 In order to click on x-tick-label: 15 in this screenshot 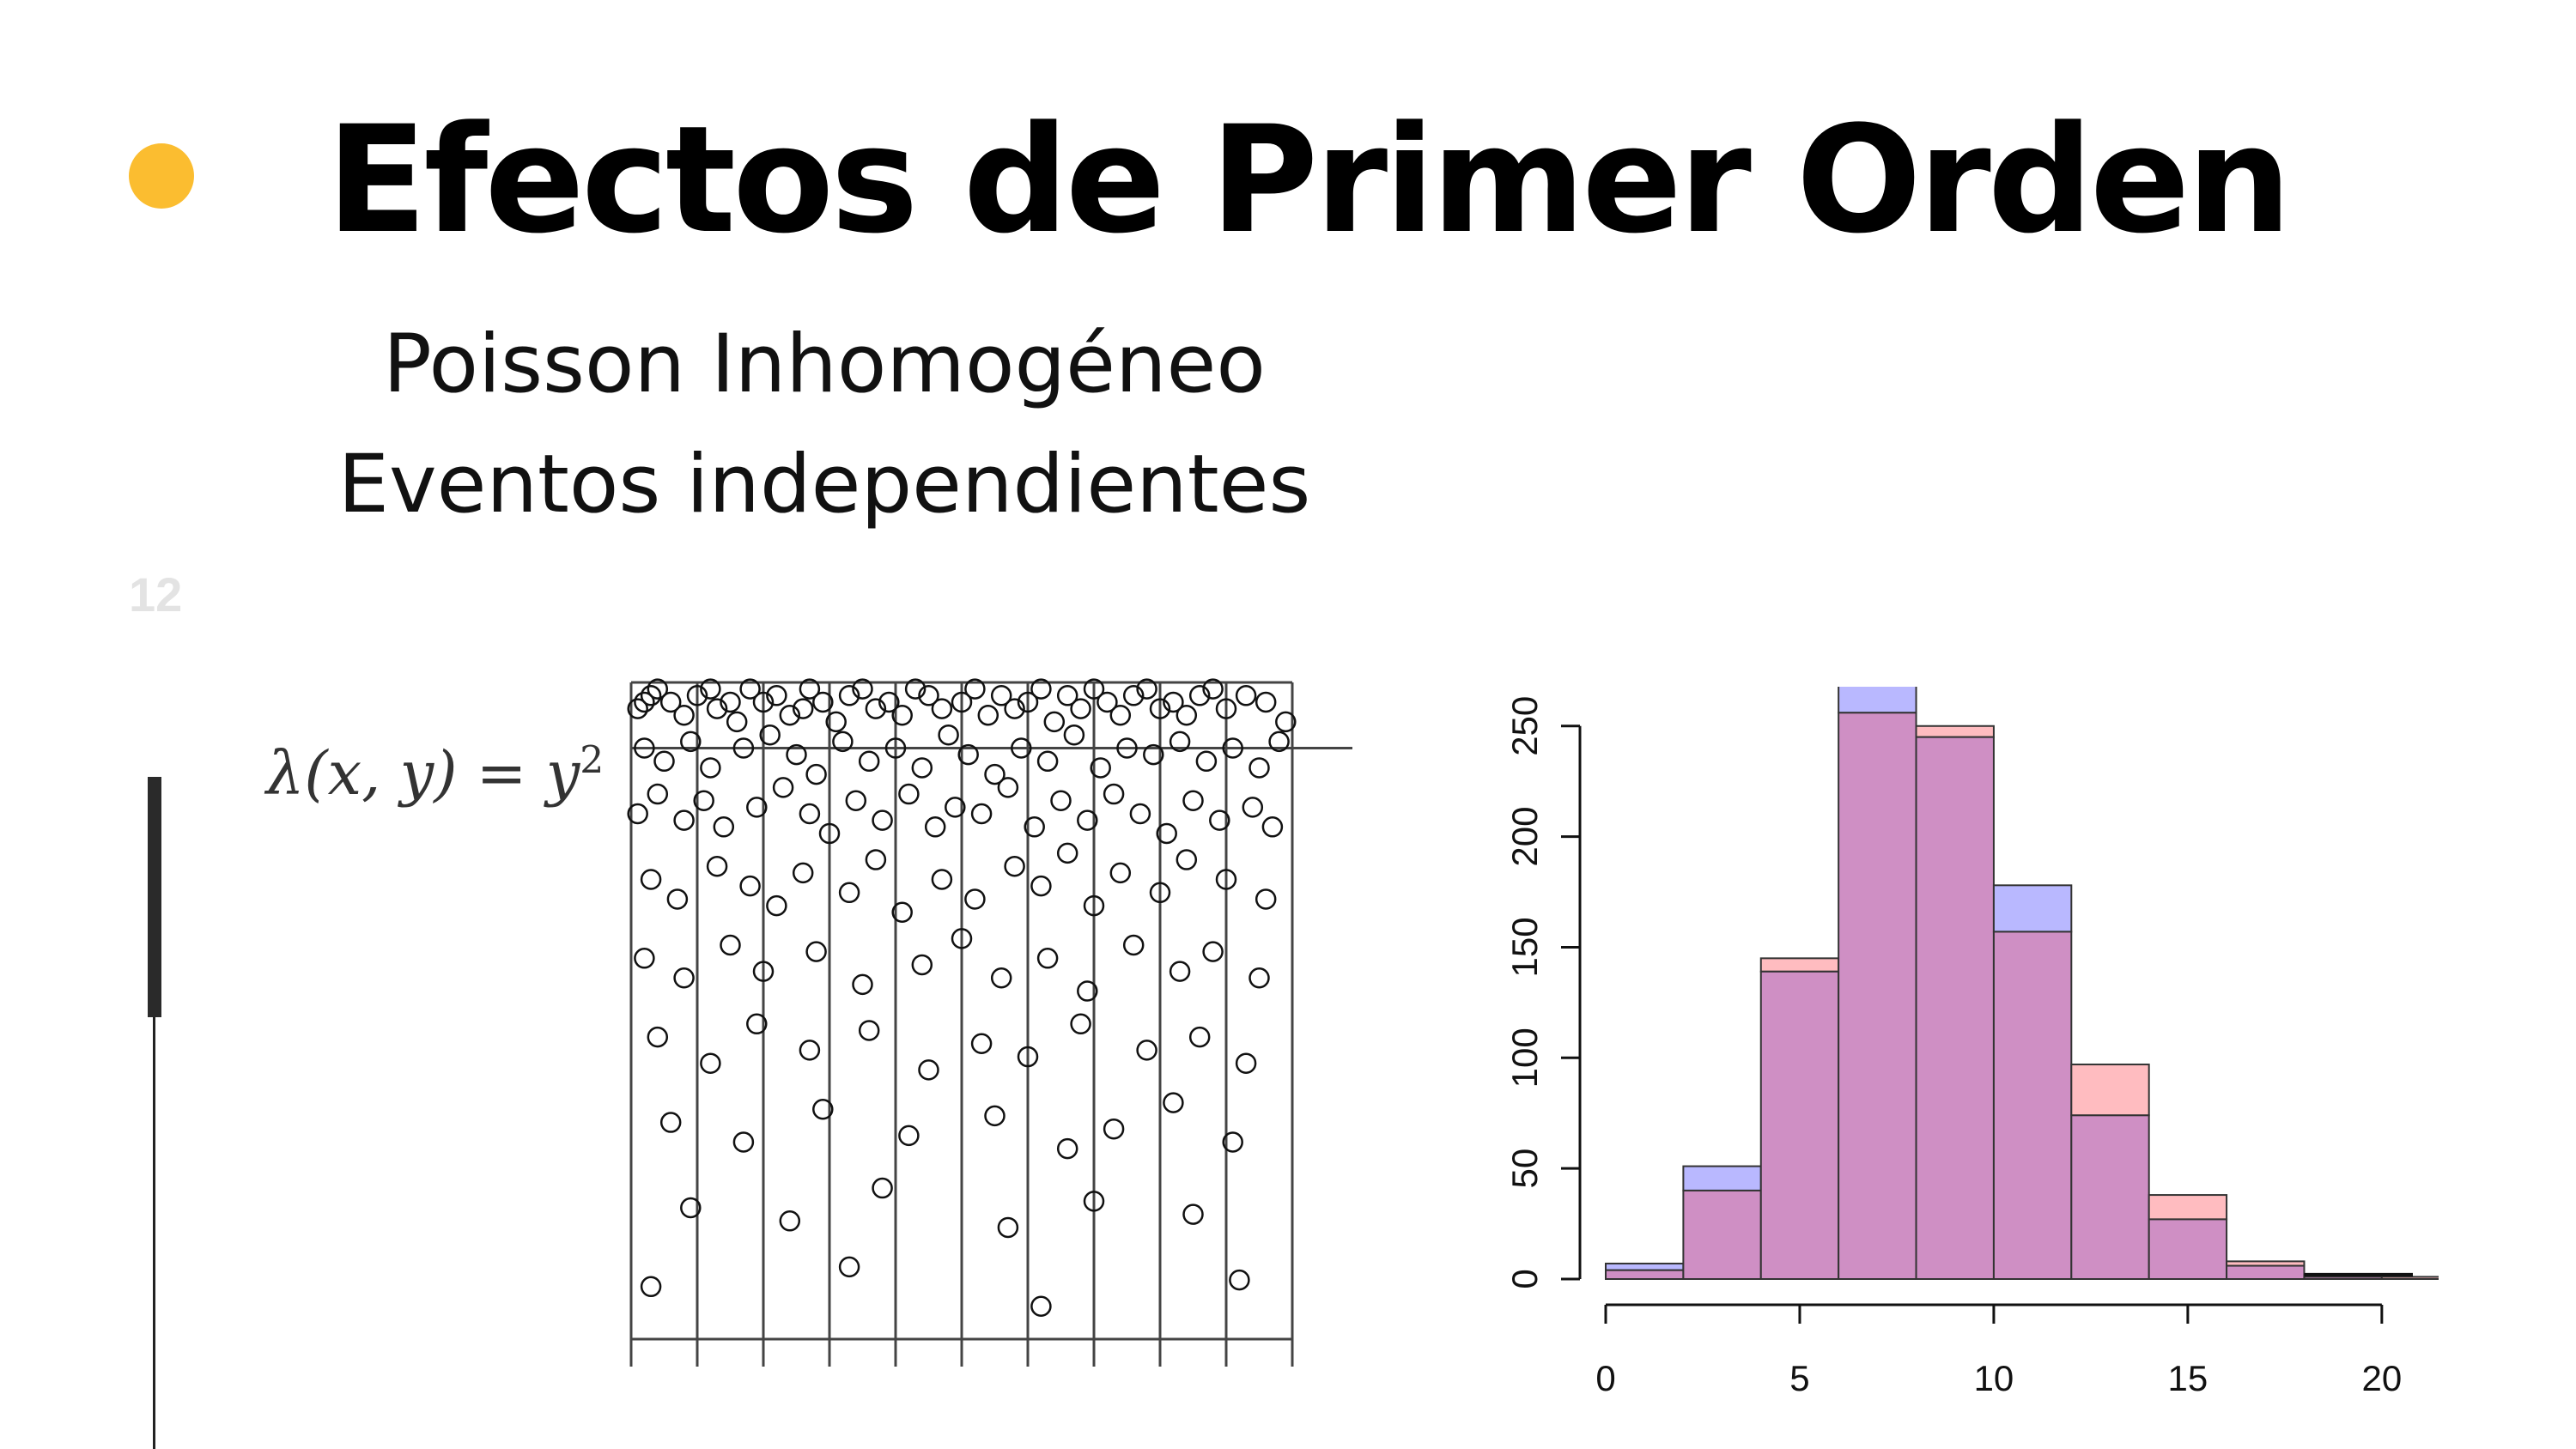, I will do `click(2188, 1378)`.